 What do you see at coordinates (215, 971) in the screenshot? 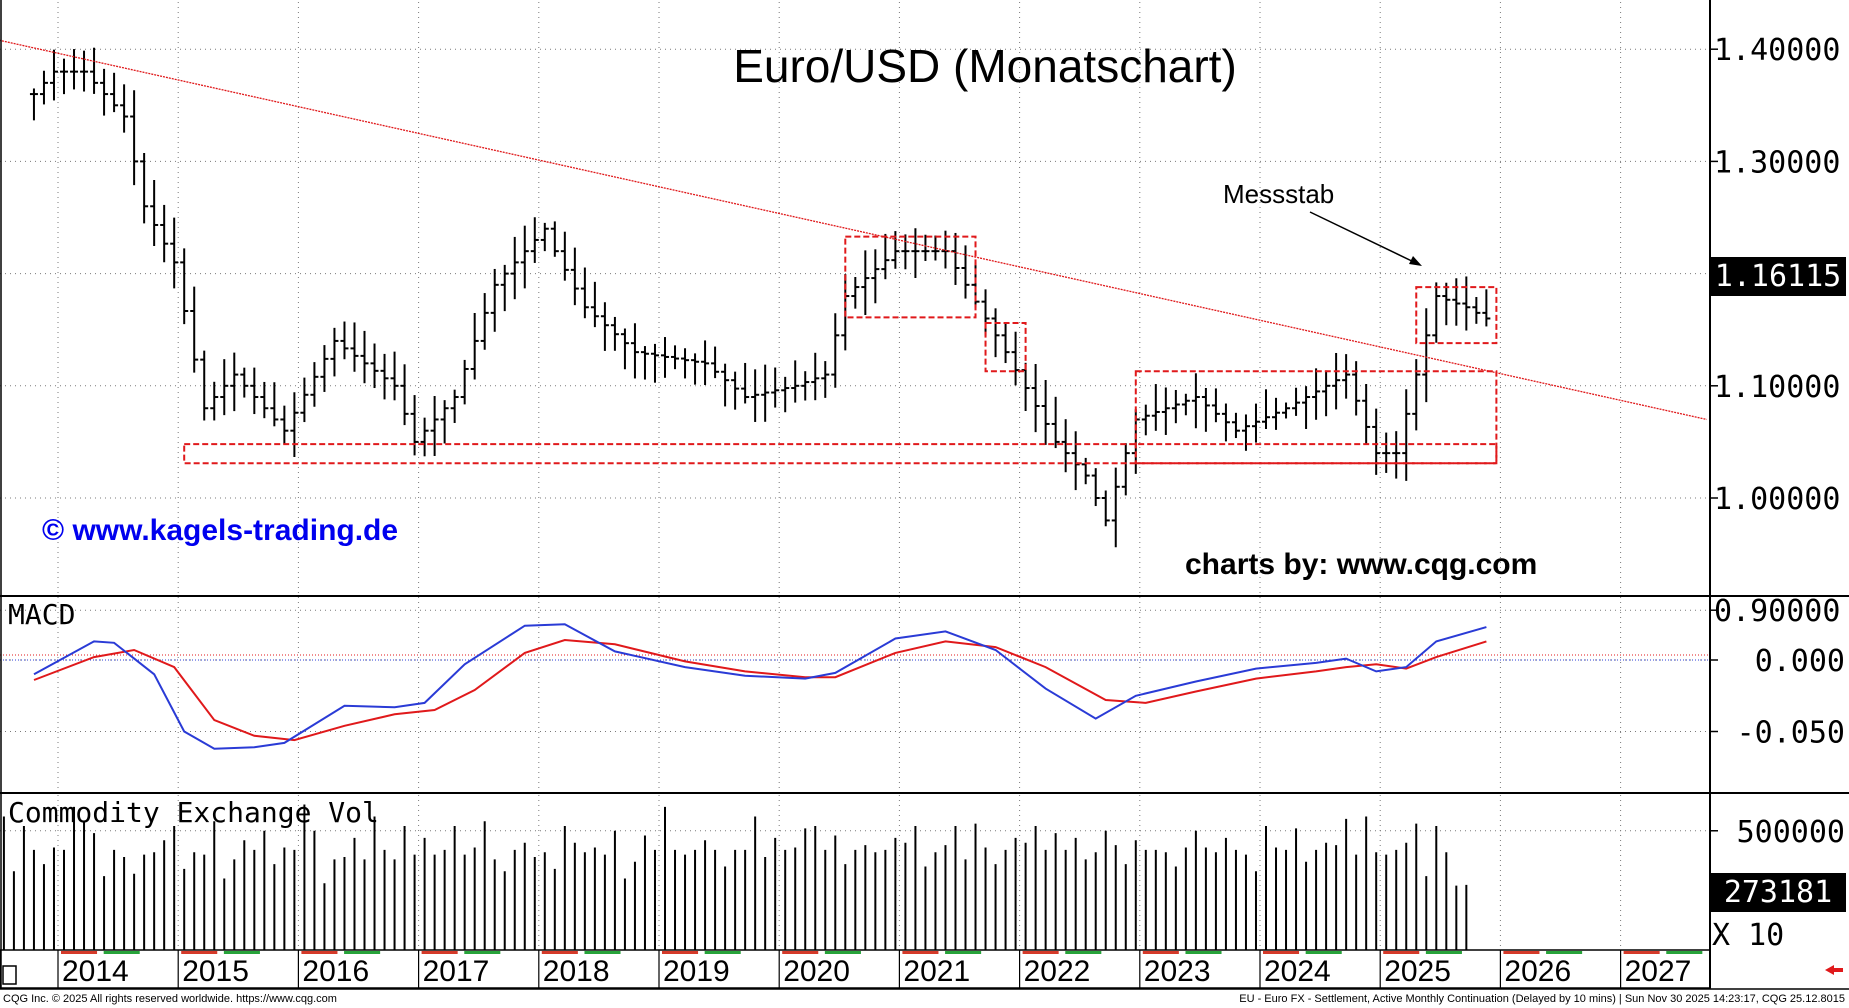
I see `year-tick-label: 2015` at bounding box center [215, 971].